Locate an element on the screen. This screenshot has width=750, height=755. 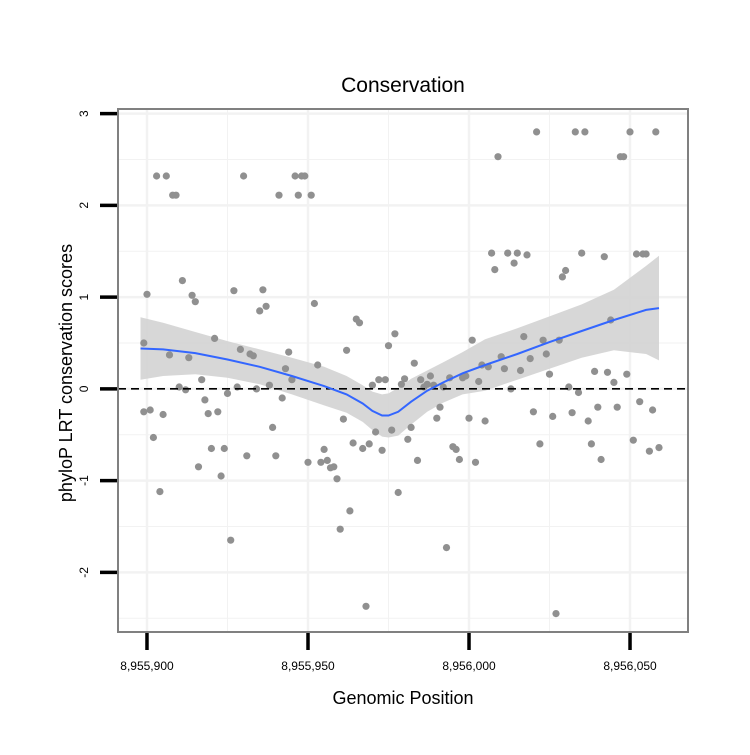
y-tick-label: 0 is located at coordinates (84, 388).